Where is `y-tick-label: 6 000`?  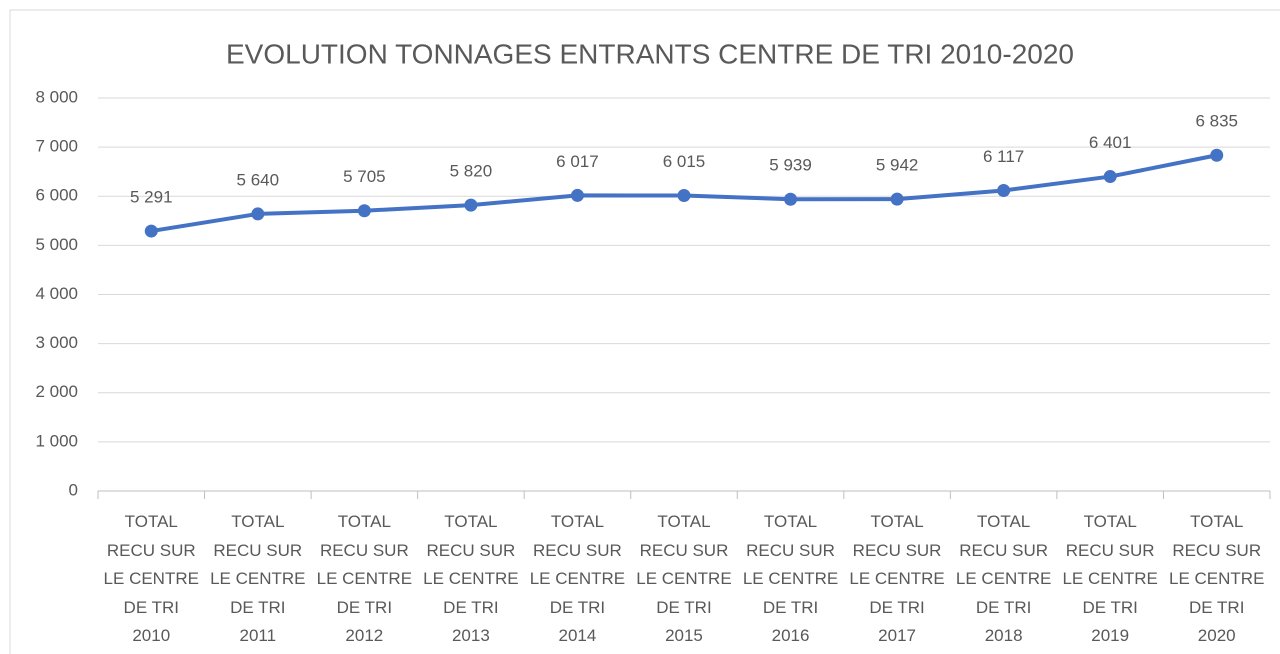
y-tick-label: 6 000 is located at coordinates (56, 195).